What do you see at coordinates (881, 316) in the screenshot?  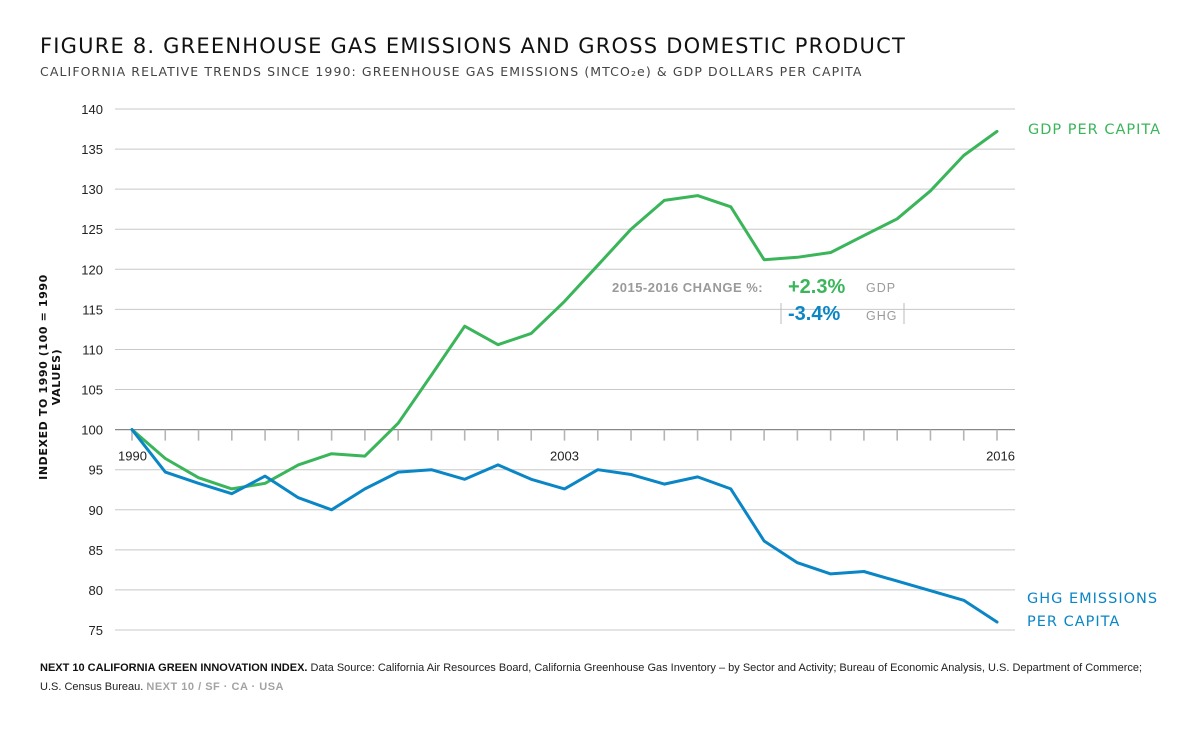 I see `annotation-ghg-tag: GHG` at bounding box center [881, 316].